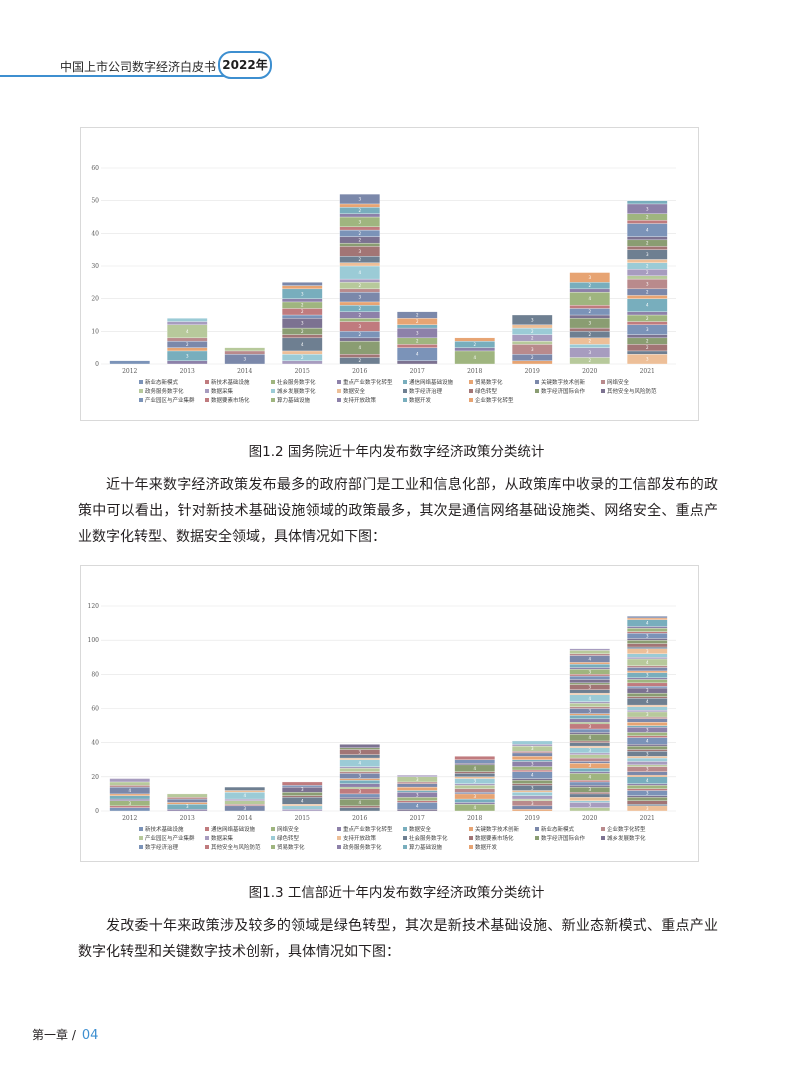  Describe the element at coordinates (558, 829) in the screenshot. I see `legend-label: 新业态新模式` at that location.